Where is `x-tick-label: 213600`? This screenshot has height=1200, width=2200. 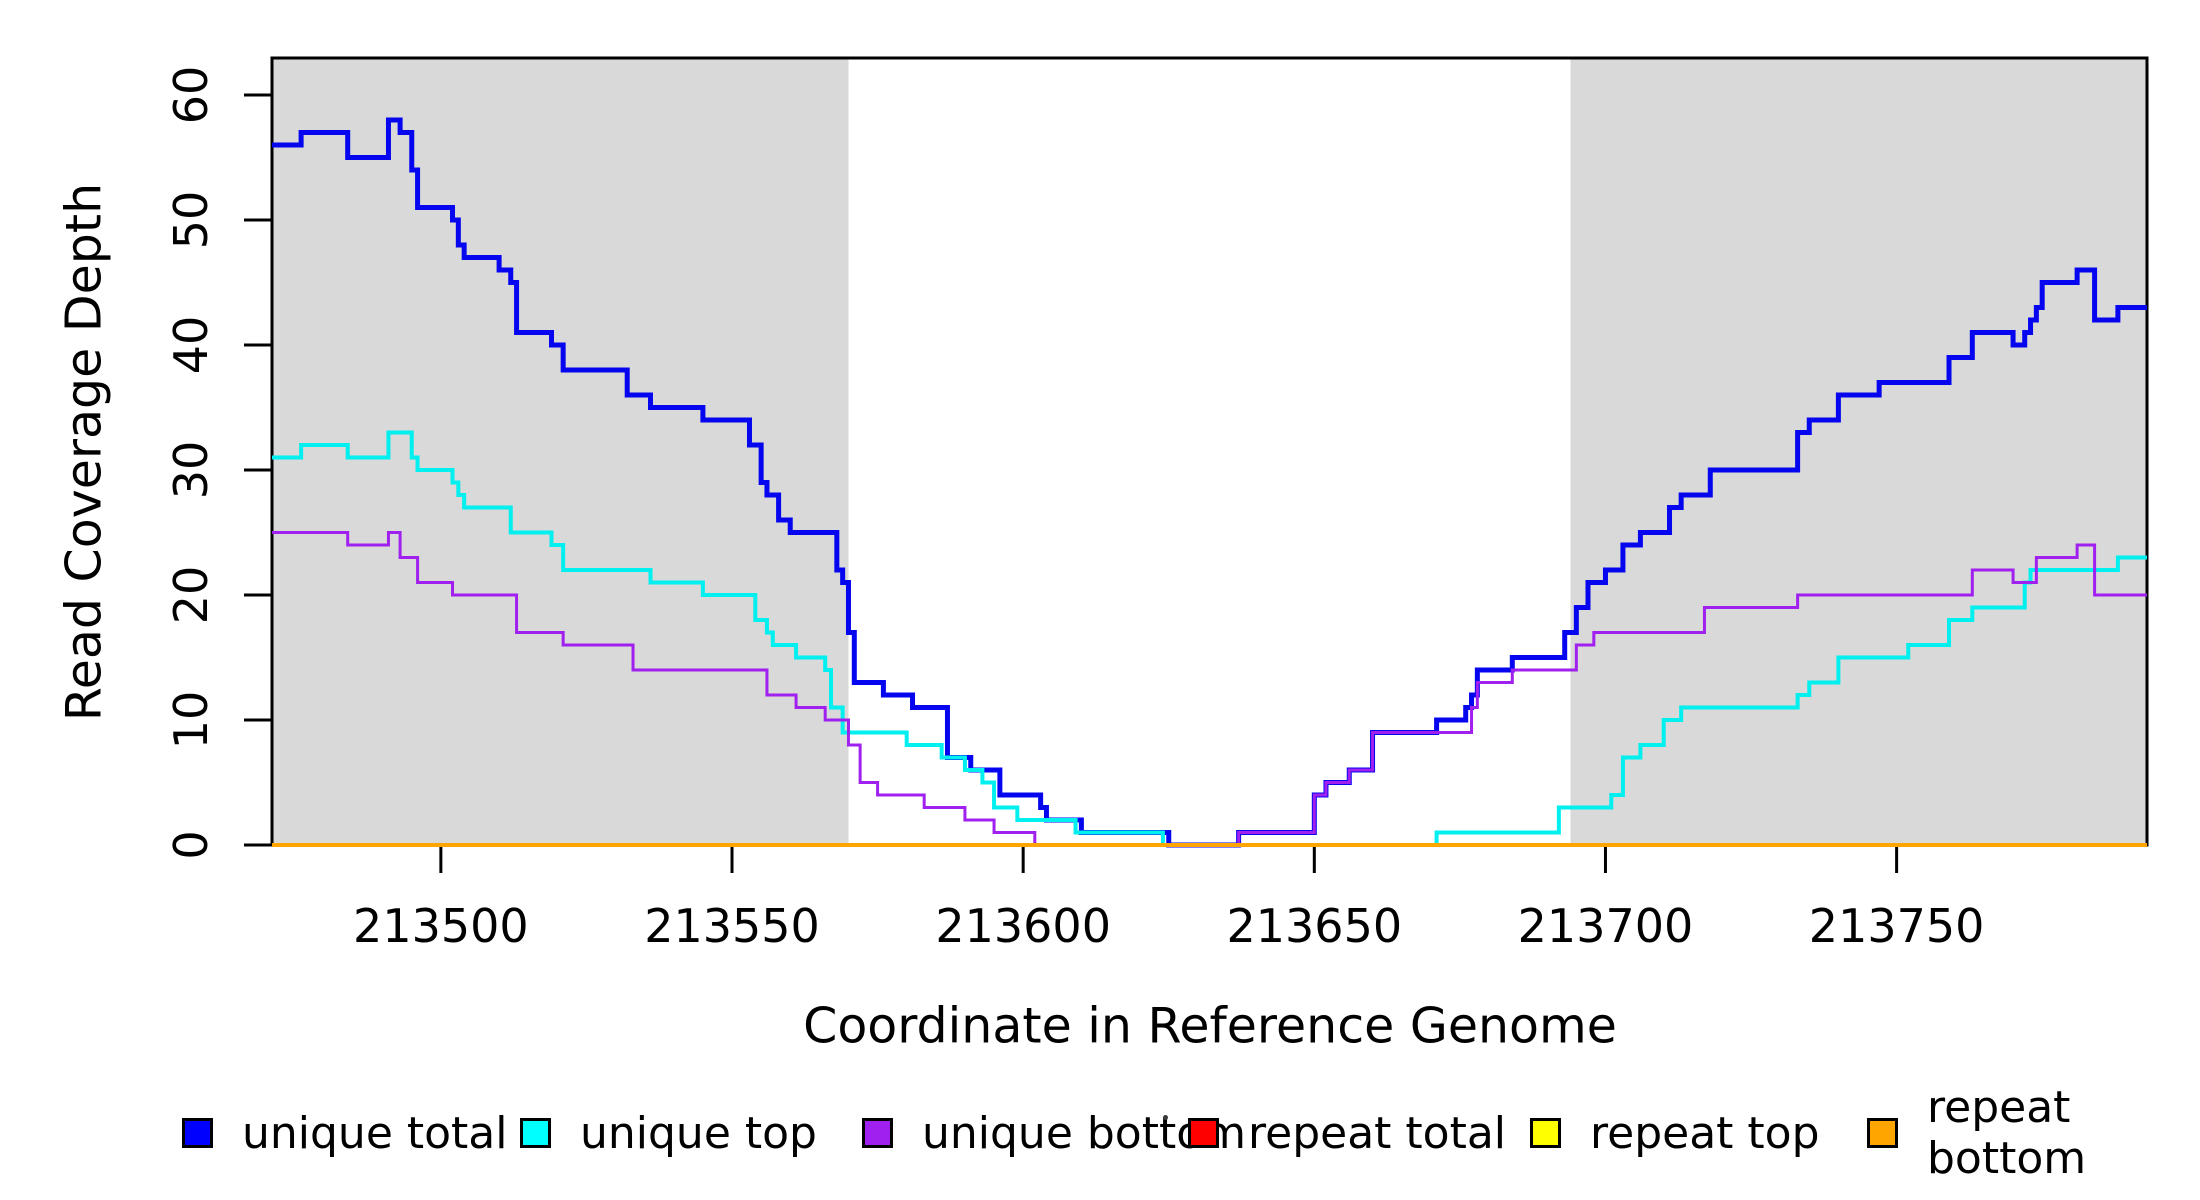
x-tick-label: 213600 is located at coordinates (1023, 926).